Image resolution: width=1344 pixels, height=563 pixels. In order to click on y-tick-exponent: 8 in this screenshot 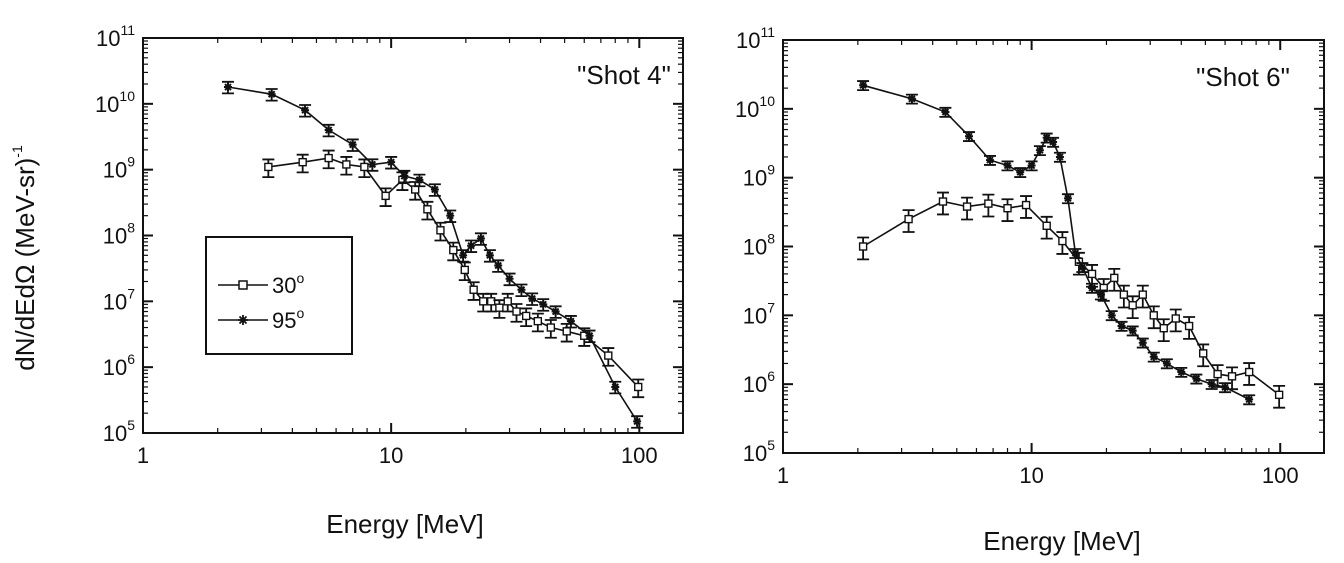, I will do `click(131, 228)`.